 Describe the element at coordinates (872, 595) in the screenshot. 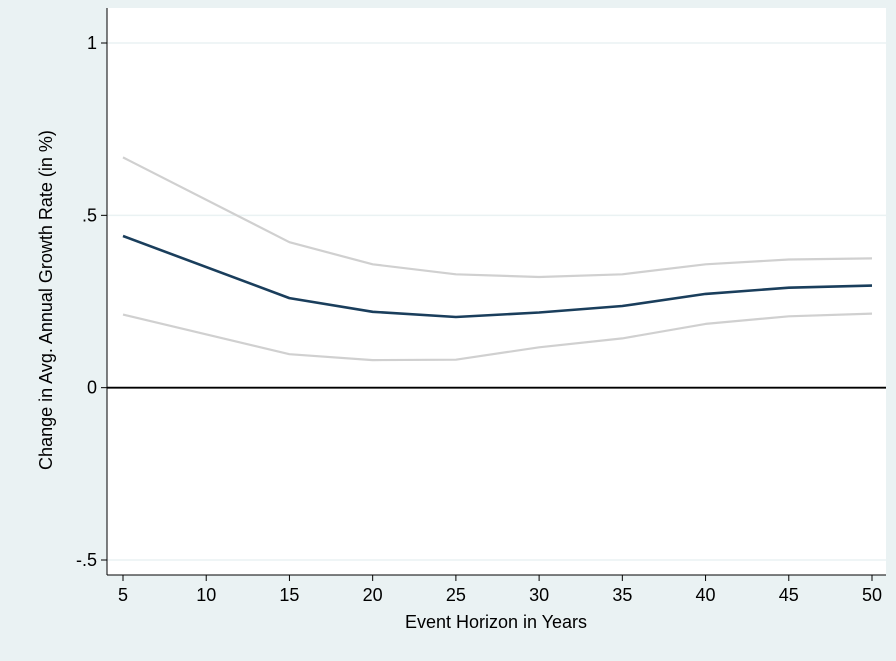

I see `x-tick-label: 50` at that location.